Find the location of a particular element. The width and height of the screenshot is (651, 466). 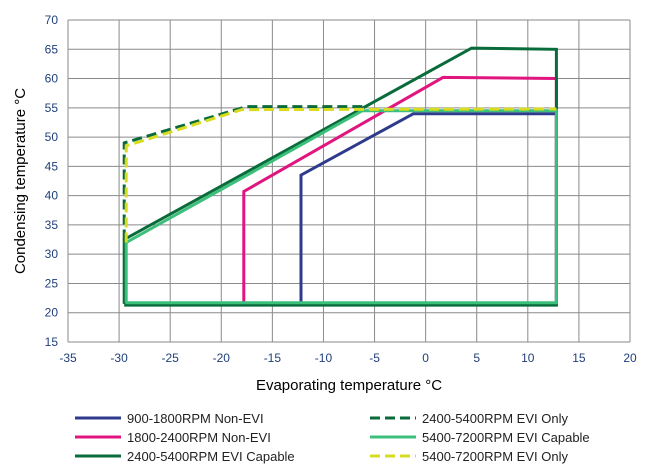

y-tick-label: 55 is located at coordinates (52, 108).